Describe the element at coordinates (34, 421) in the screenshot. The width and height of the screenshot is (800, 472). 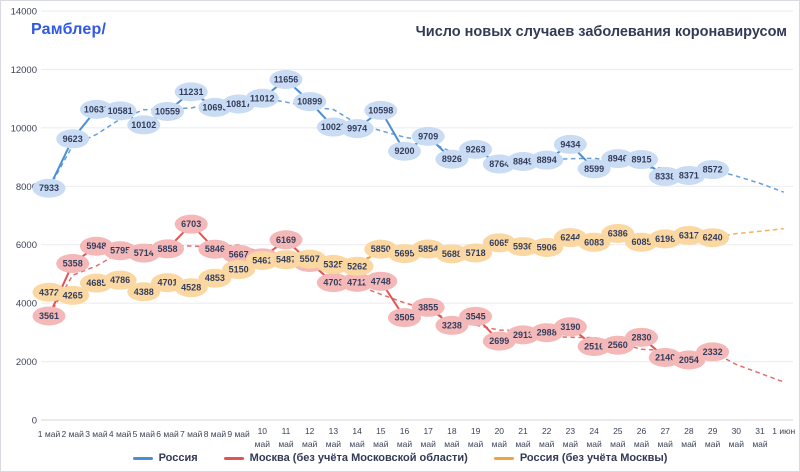
I see `y-axis-label: 0` at that location.